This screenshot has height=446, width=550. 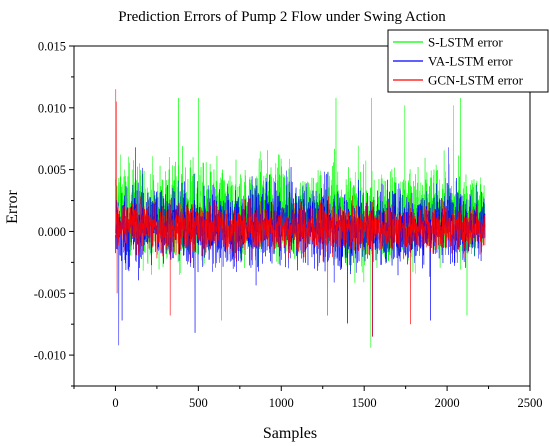 What do you see at coordinates (198, 403) in the screenshot?
I see `x-tick-label: 500` at bounding box center [198, 403].